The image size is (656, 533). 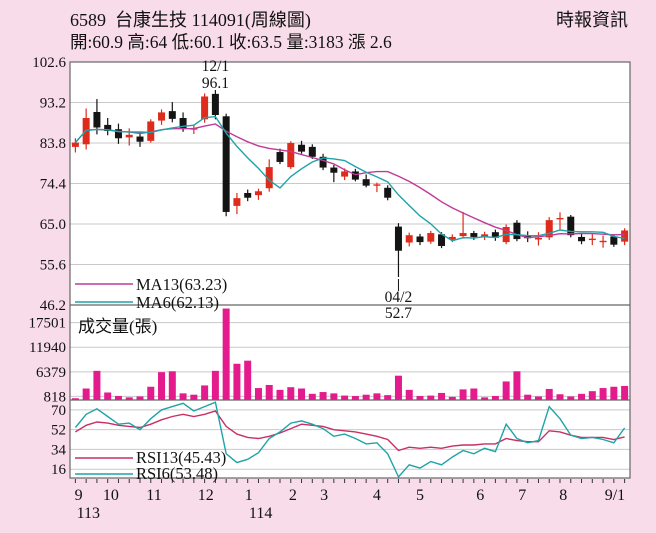 I want to click on ma-legend-label: MA13(63.23), so click(x=181, y=284).